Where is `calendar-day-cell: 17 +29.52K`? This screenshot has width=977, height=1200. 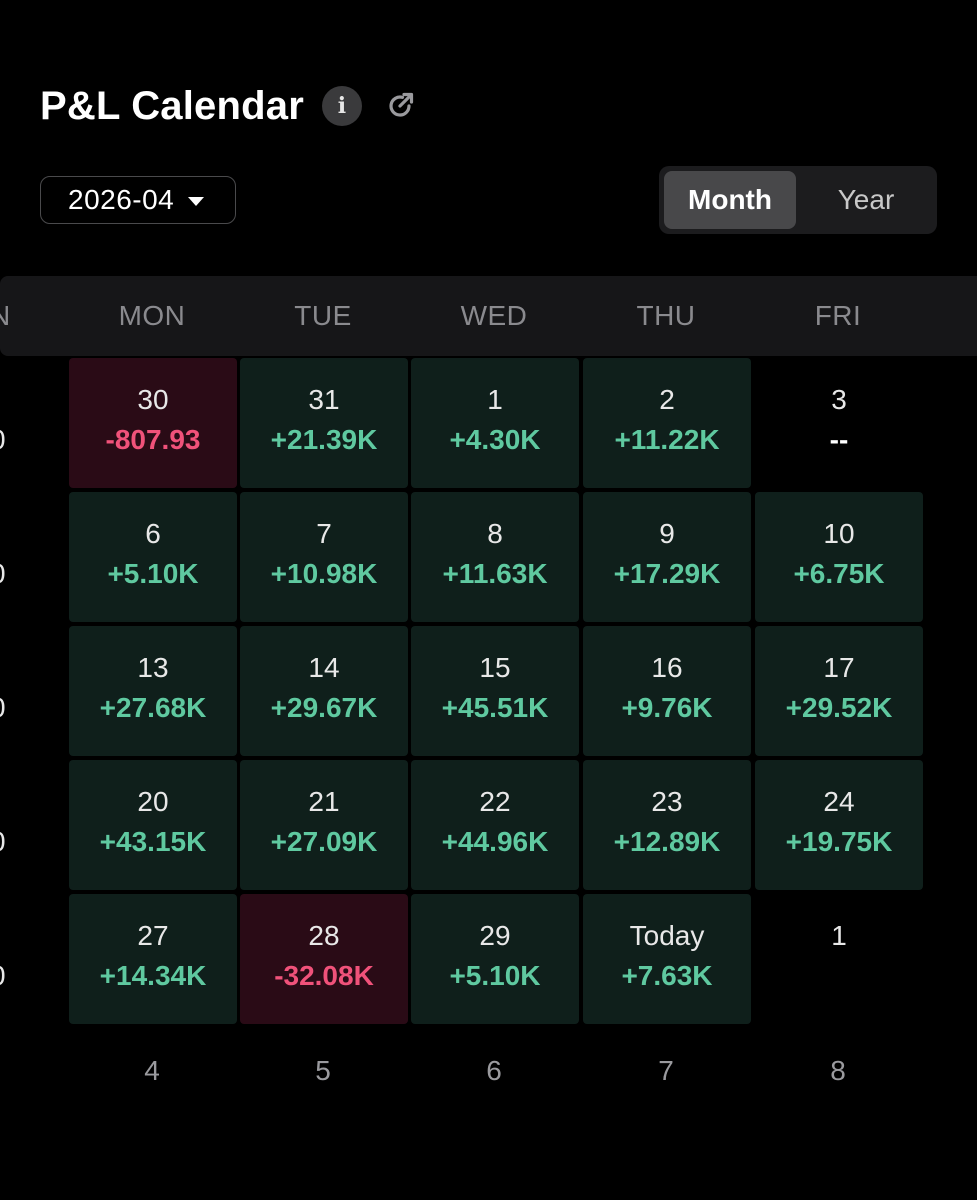 calendar-day-cell: 17 +29.52K is located at coordinates (839, 691).